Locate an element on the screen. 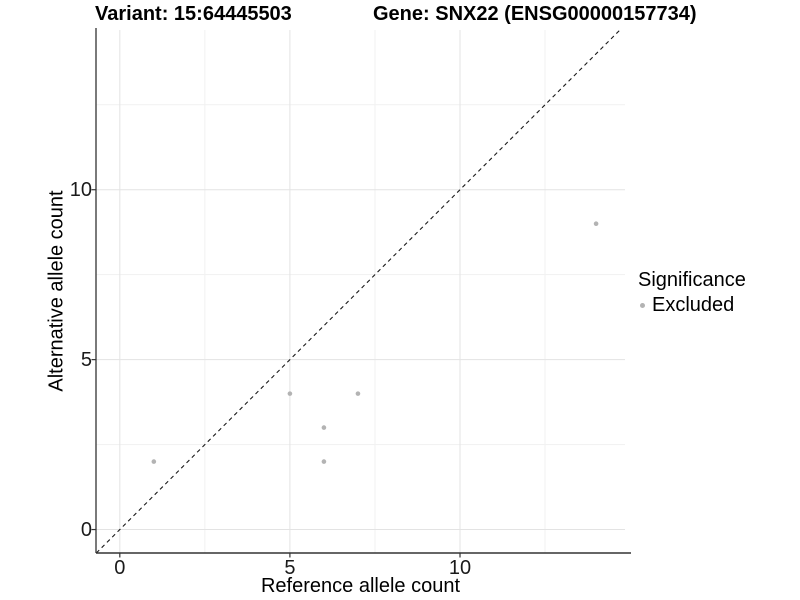 This screenshot has width=800, height=600. legend-item-excluded: Excluded is located at coordinates (693, 305).